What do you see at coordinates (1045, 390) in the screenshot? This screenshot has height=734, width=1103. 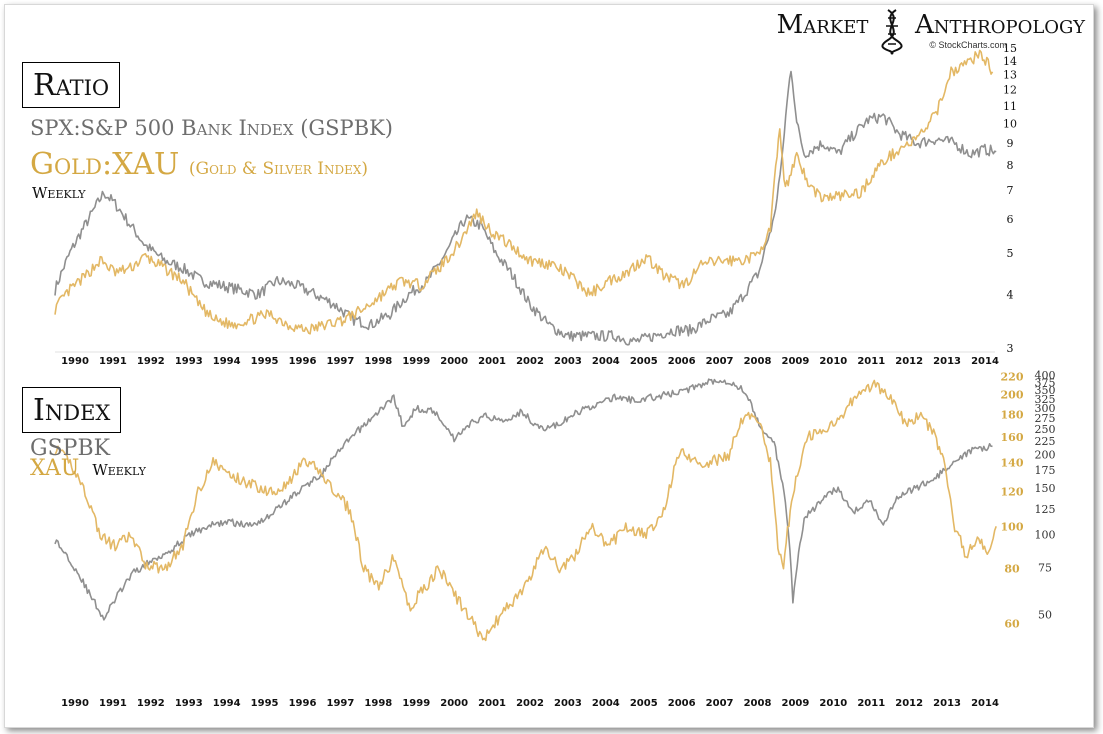 I see `index-grey-y-tick-350: 350` at bounding box center [1045, 390].